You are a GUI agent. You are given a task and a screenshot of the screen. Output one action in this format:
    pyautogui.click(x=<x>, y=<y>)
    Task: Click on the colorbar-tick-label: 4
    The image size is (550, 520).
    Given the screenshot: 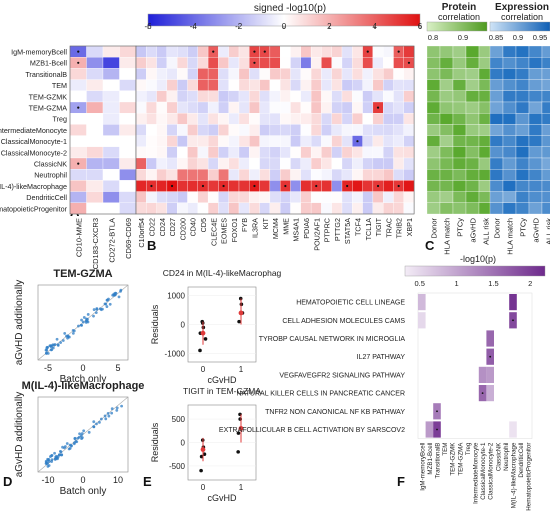 What is the action you would take?
    pyautogui.click(x=374, y=26)
    